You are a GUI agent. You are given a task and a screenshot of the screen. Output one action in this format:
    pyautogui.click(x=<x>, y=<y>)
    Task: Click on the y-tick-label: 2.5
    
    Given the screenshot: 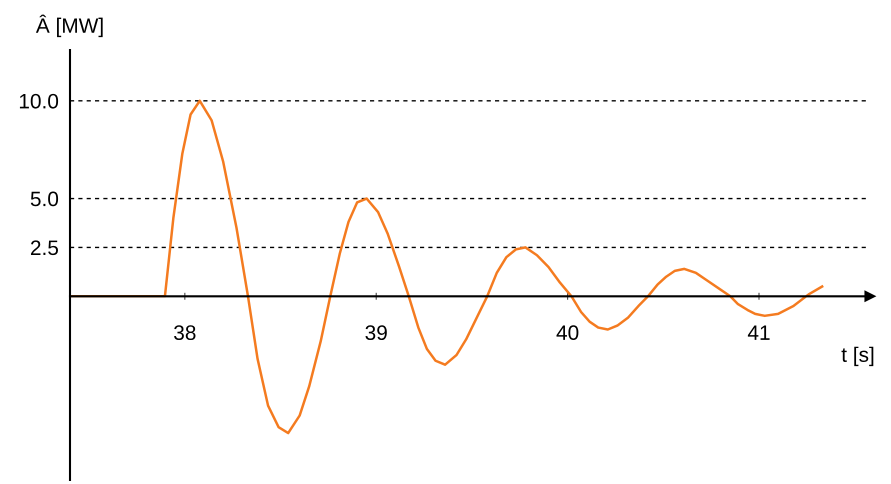 What is the action you would take?
    pyautogui.click(x=44, y=248)
    